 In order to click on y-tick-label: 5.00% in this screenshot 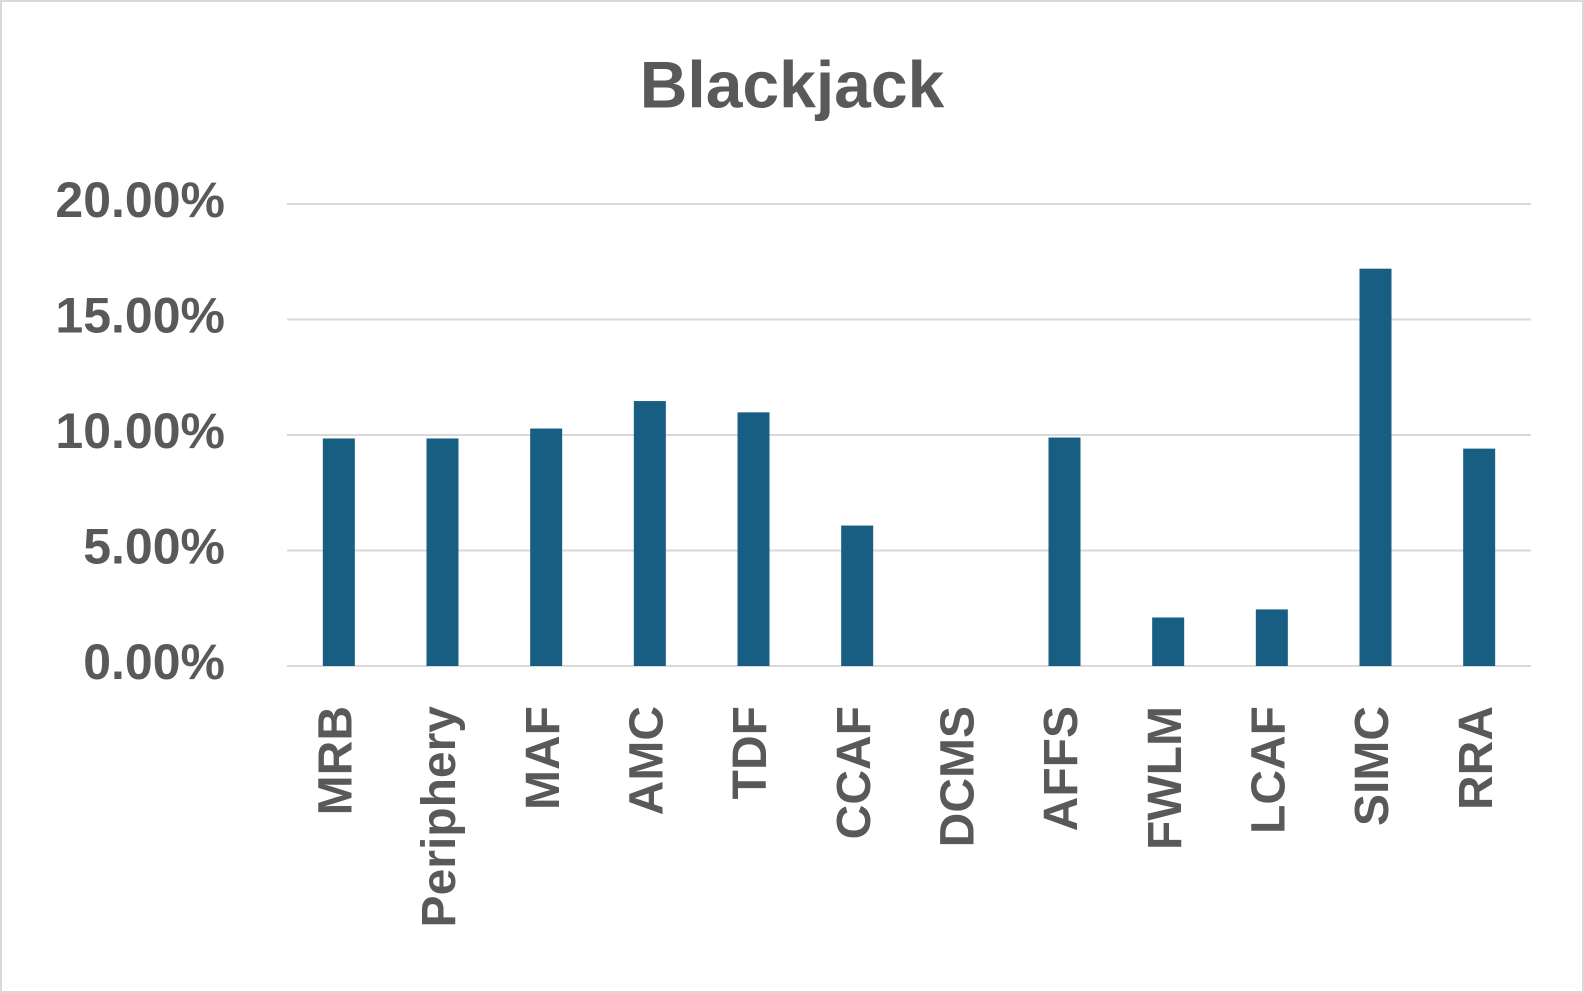, I will do `click(154, 547)`.